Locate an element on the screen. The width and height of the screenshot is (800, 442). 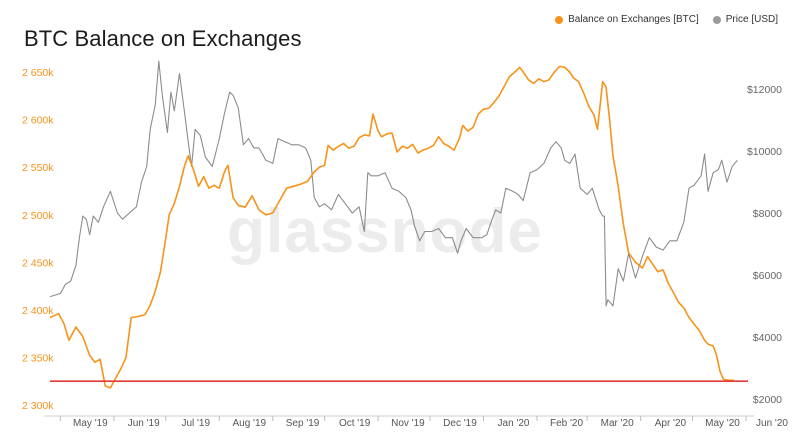
y-left-tick-label: 2 350k is located at coordinates (38, 358).